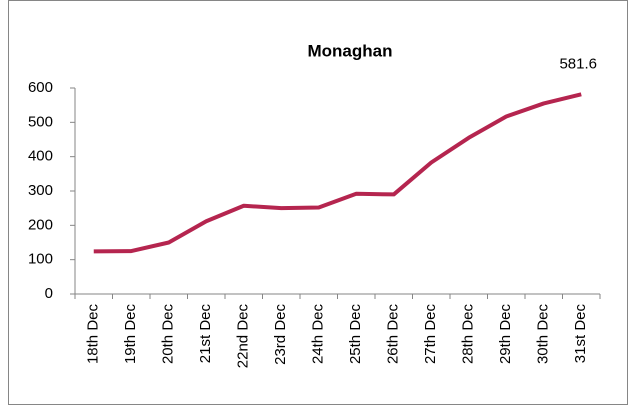 The image size is (629, 405). I want to click on x-tick-label: 20th Dec, so click(168, 334).